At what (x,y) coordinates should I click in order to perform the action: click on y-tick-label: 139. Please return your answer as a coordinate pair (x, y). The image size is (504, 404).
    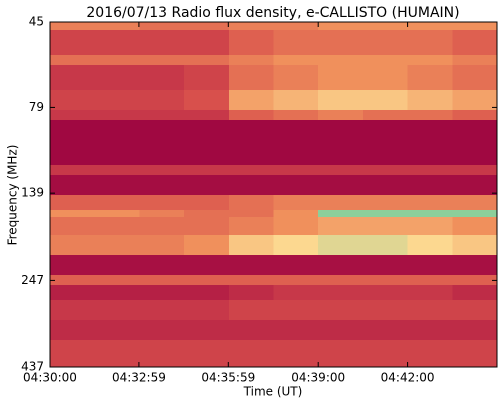
    Looking at the image, I should click on (32, 193).